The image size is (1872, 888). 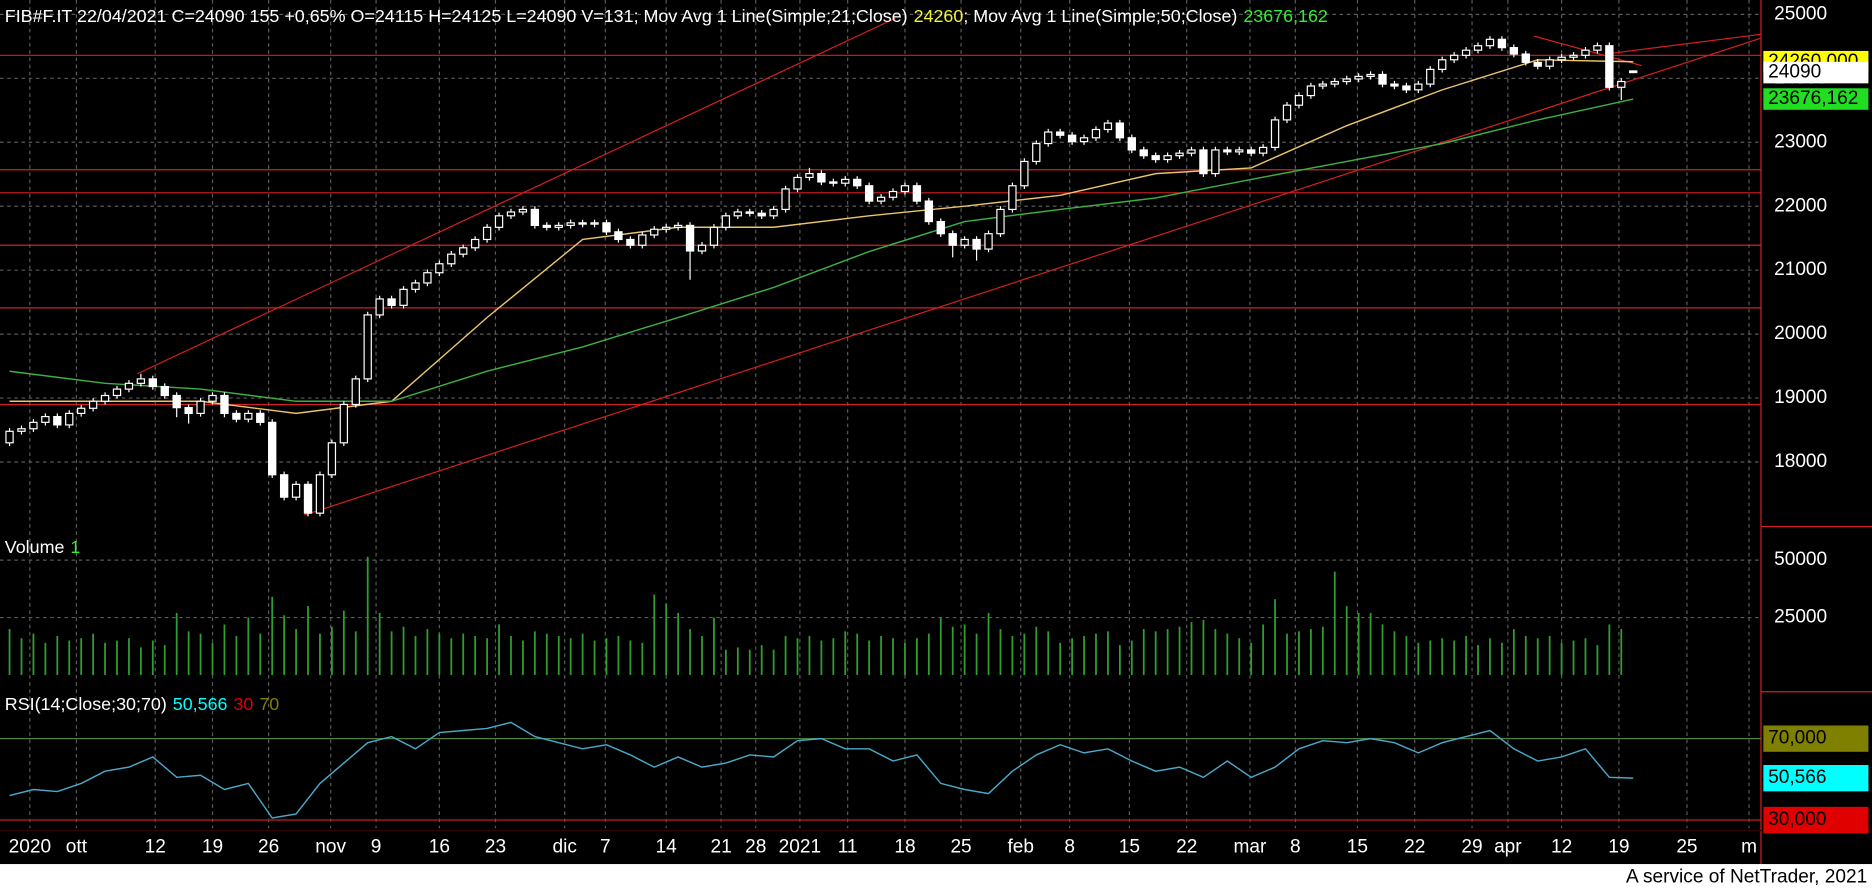 What do you see at coordinates (720, 846) in the screenshot?
I see `x-tick-label: 21` at bounding box center [720, 846].